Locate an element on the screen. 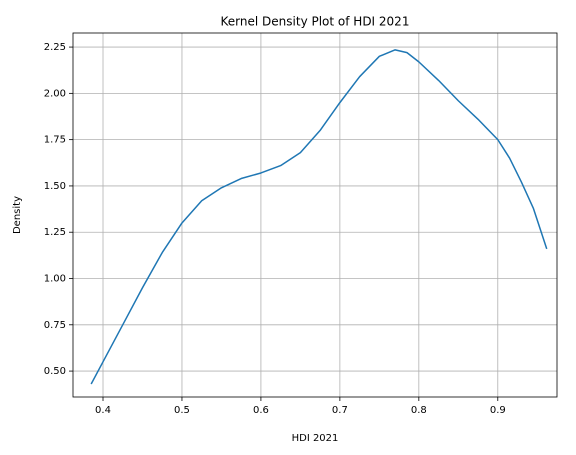 This screenshot has height=455, width=576. y-tick-label: 1.00 is located at coordinates (55, 279).